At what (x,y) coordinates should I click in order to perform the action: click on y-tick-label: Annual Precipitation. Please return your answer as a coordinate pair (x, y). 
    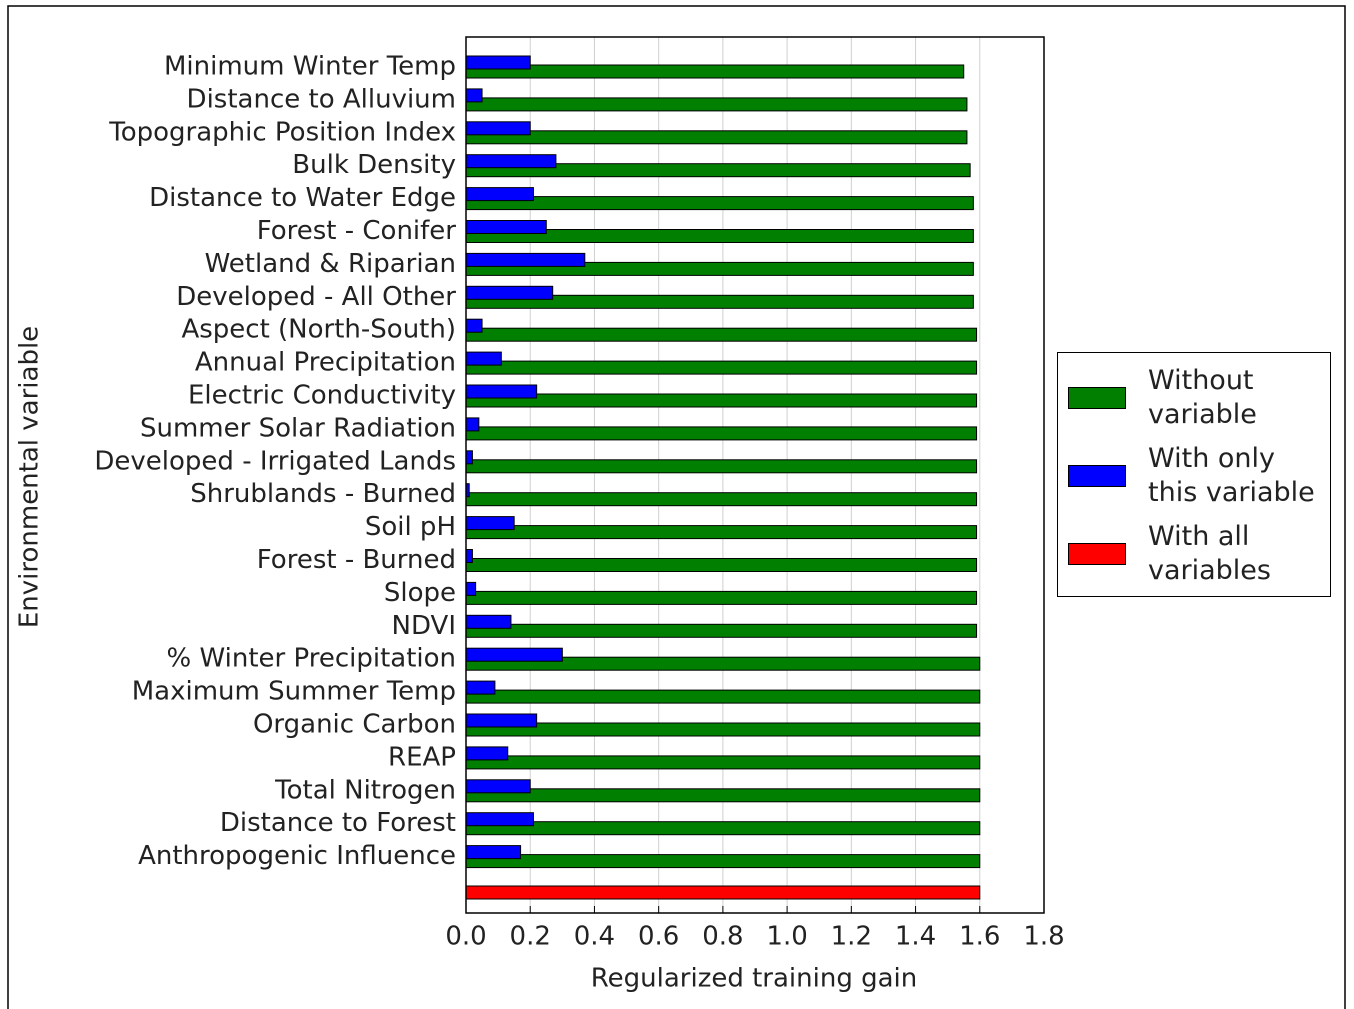
    Looking at the image, I should click on (325, 363).